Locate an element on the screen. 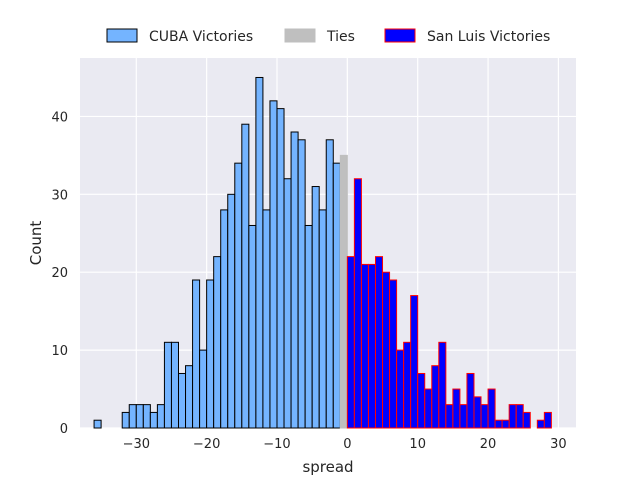 Image resolution: width=640 pixels, height=480 pixels. x-axis-label: spread is located at coordinates (327, 467).